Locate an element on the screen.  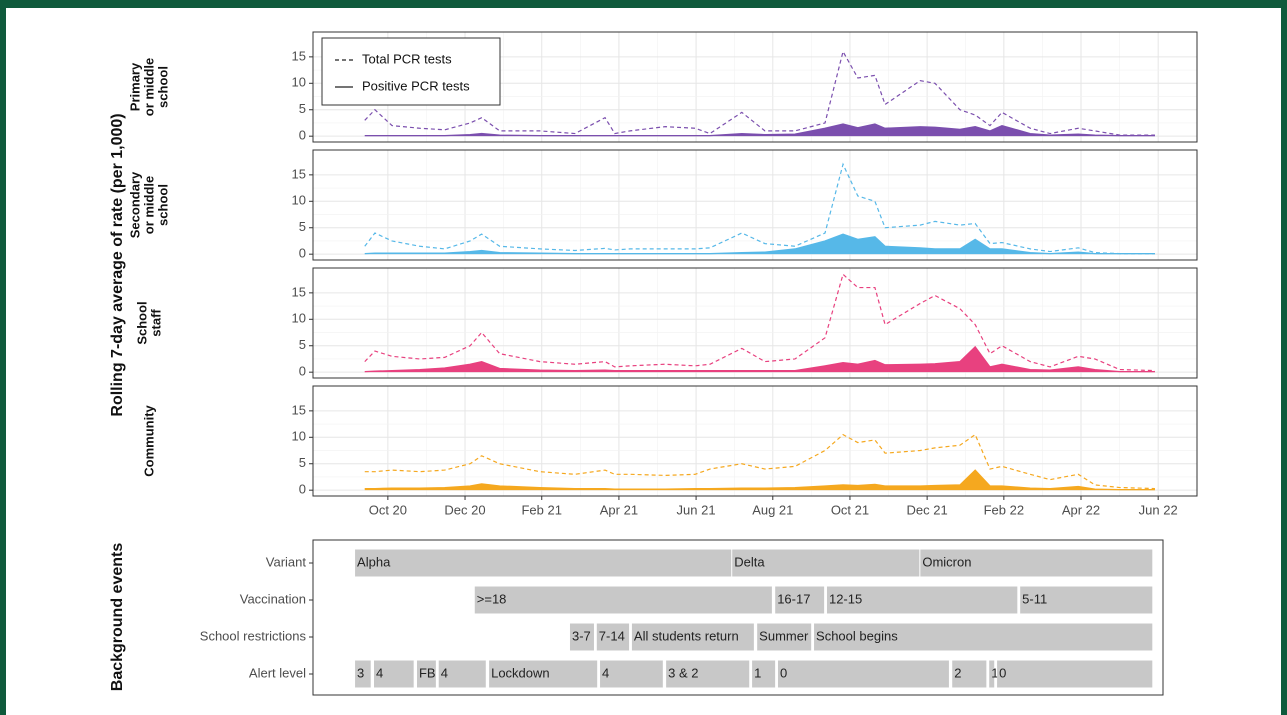
event-label: 2 is located at coordinates (957, 672).